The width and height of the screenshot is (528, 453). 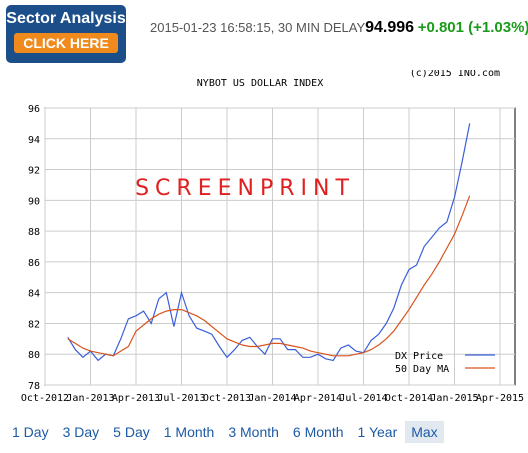 What do you see at coordinates (34, 201) in the screenshot?
I see `y-tick-label: 90` at bounding box center [34, 201].